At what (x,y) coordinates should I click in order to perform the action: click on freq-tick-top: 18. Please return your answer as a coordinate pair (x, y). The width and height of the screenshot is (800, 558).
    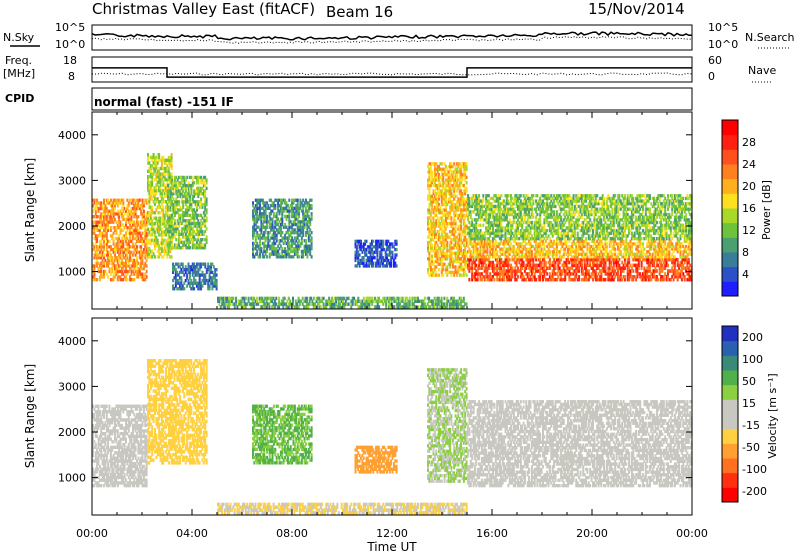
    Looking at the image, I should click on (70, 60).